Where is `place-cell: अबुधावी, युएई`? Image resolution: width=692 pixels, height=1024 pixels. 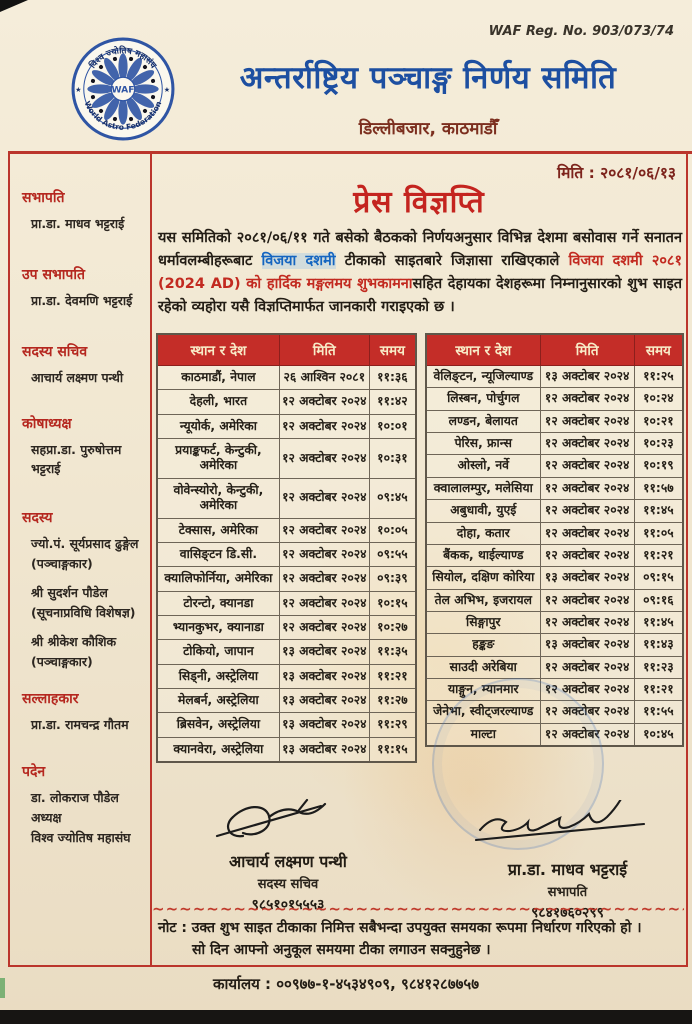 place-cell: अबुधावी, युएई is located at coordinates (483, 511).